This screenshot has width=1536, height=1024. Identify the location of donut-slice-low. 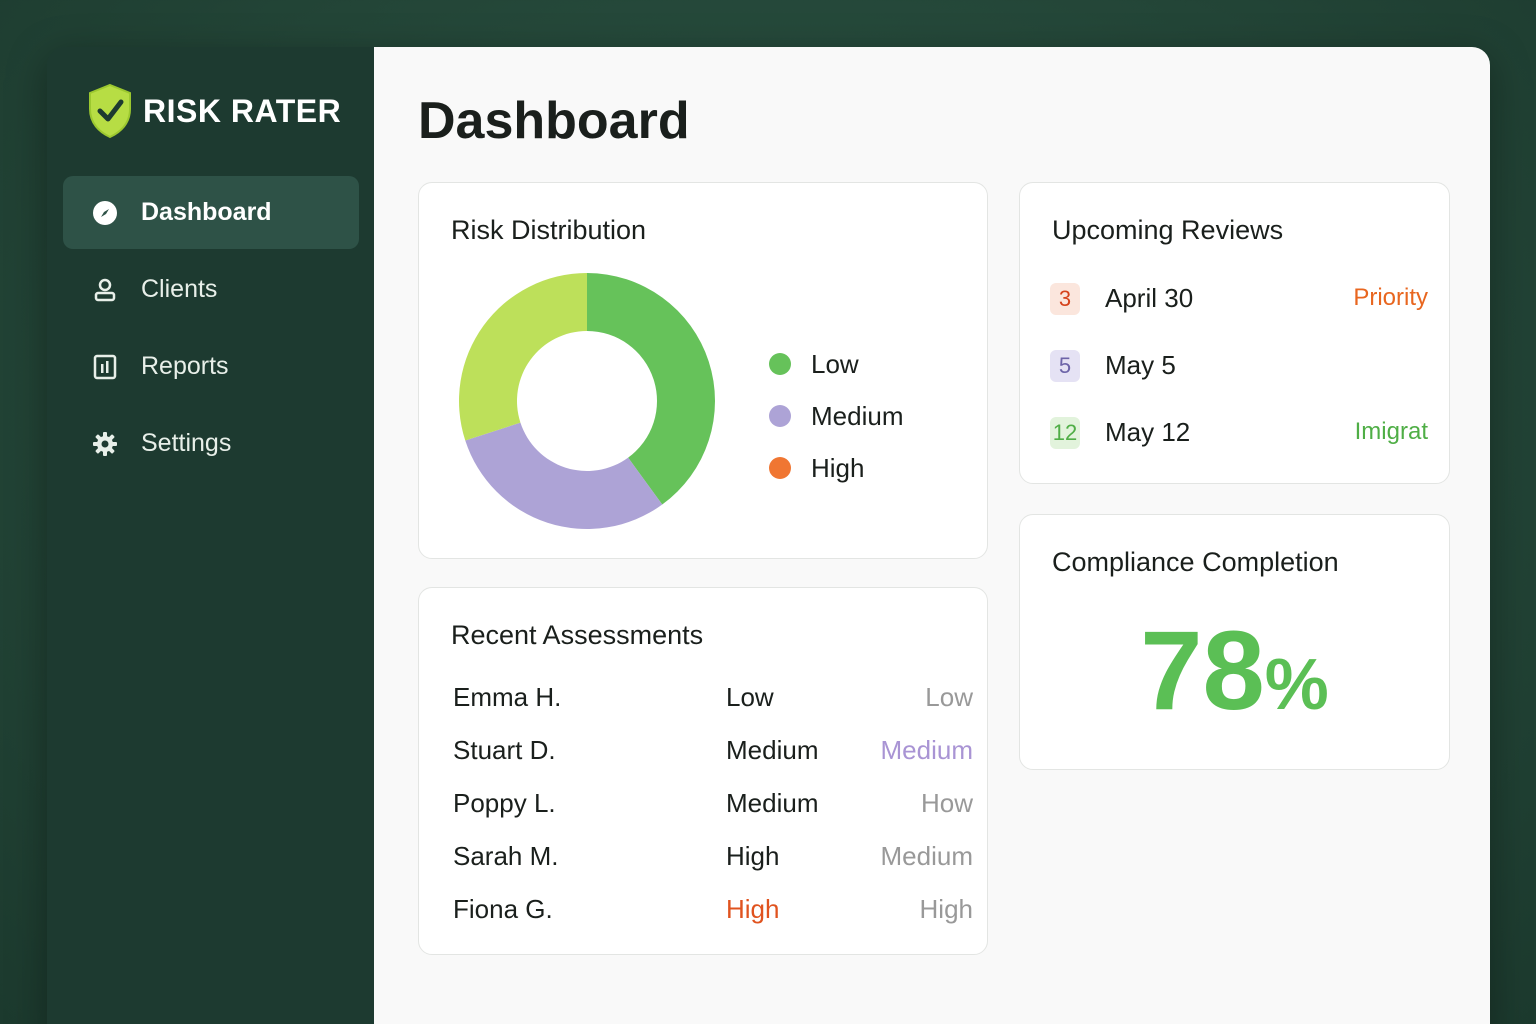
(651, 389).